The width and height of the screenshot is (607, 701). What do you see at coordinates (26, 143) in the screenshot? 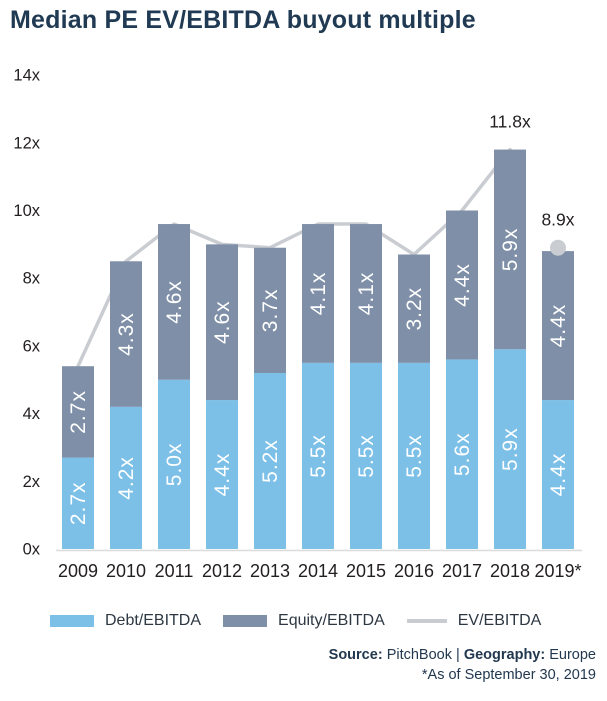
I see `y-tick-label: 12x` at bounding box center [26, 143].